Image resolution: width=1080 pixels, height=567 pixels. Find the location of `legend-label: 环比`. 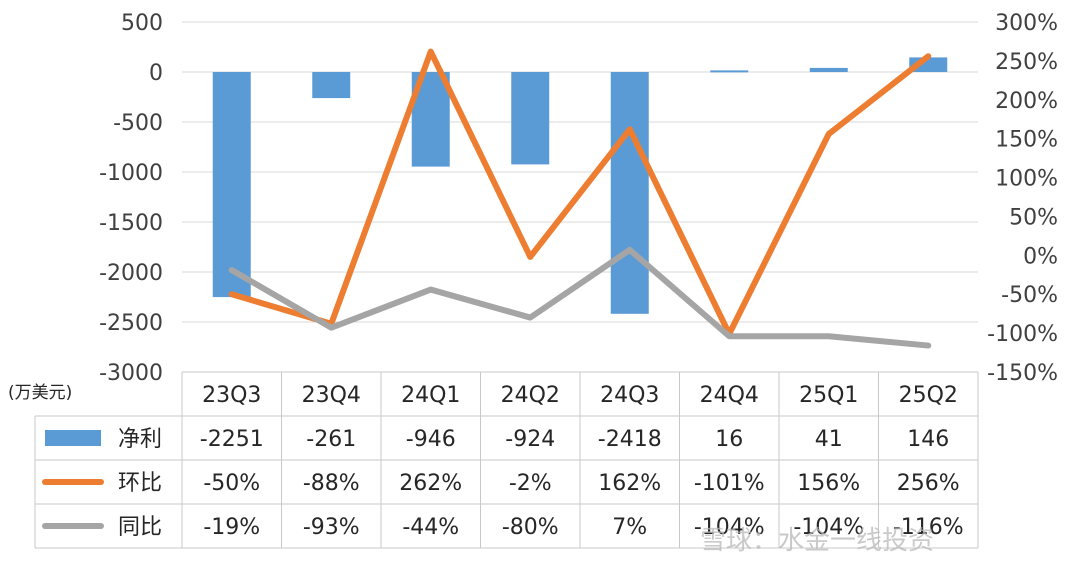

legend-label: 环比 is located at coordinates (140, 483).